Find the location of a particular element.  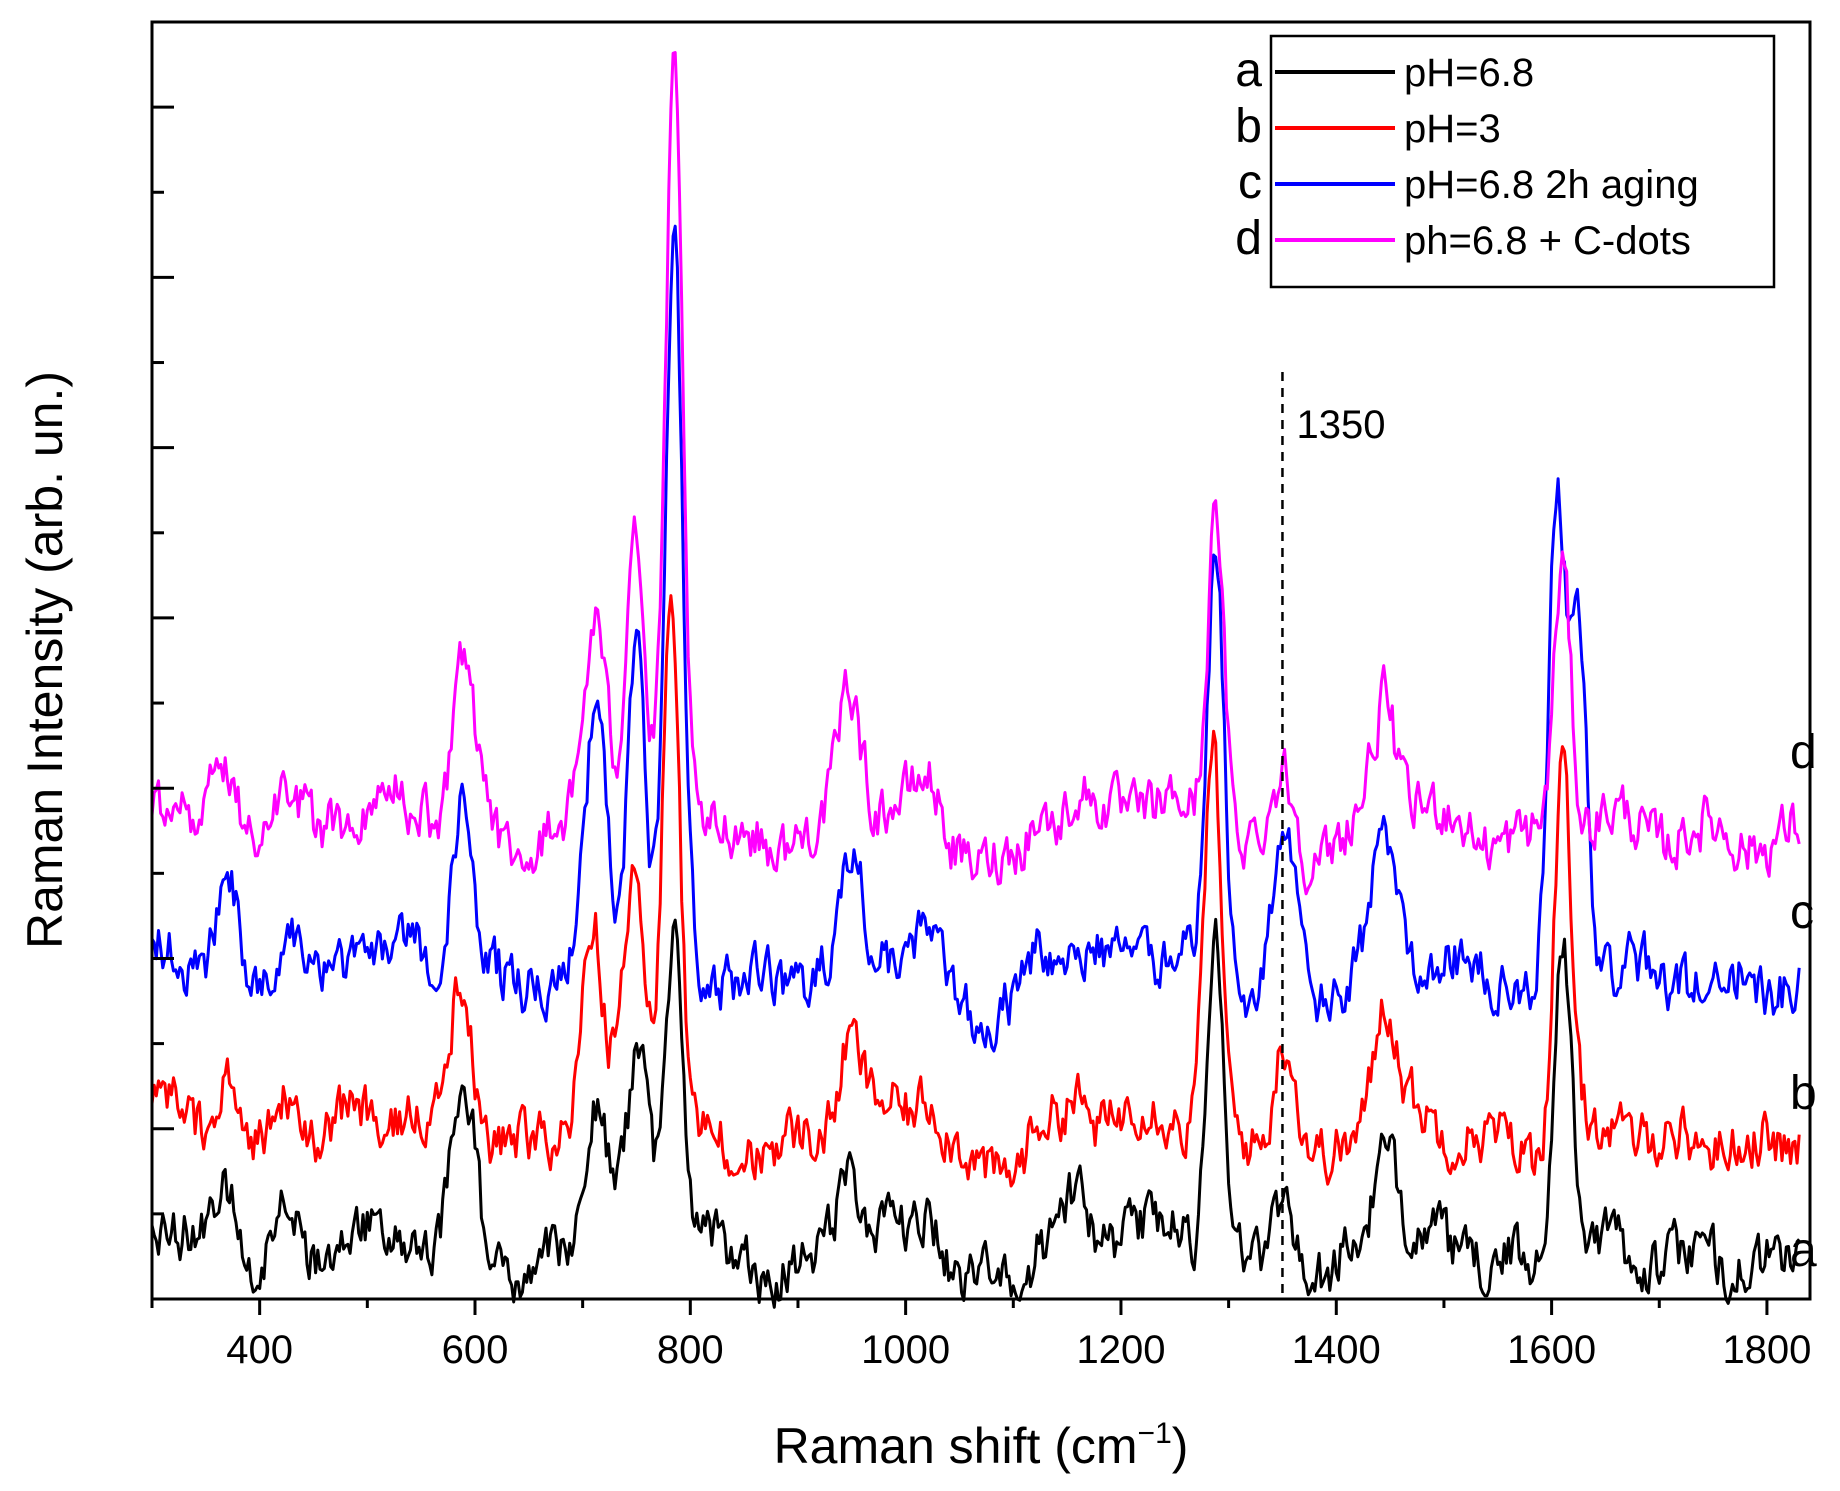

trace-label-a: a is located at coordinates (1803, 1250).